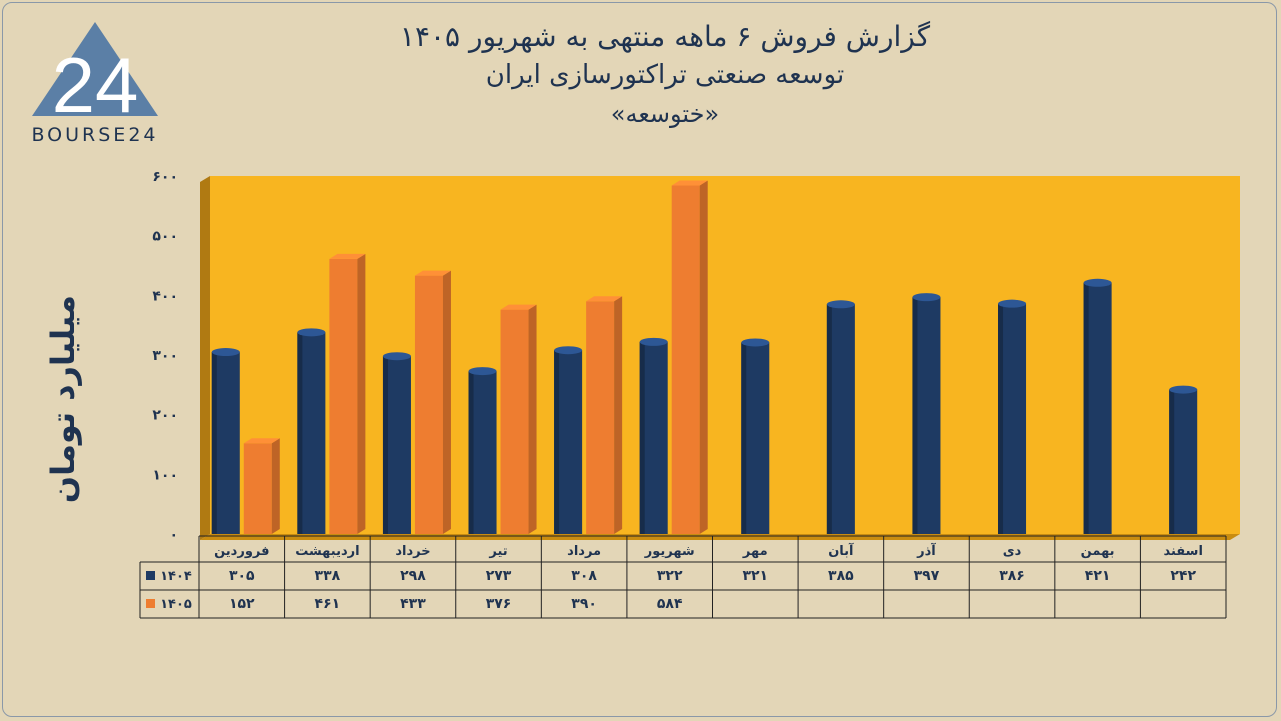 Image resolution: width=1281 pixels, height=721 pixels. Describe the element at coordinates (173, 535) in the screenshot. I see `y-tick-label: ۰` at that location.